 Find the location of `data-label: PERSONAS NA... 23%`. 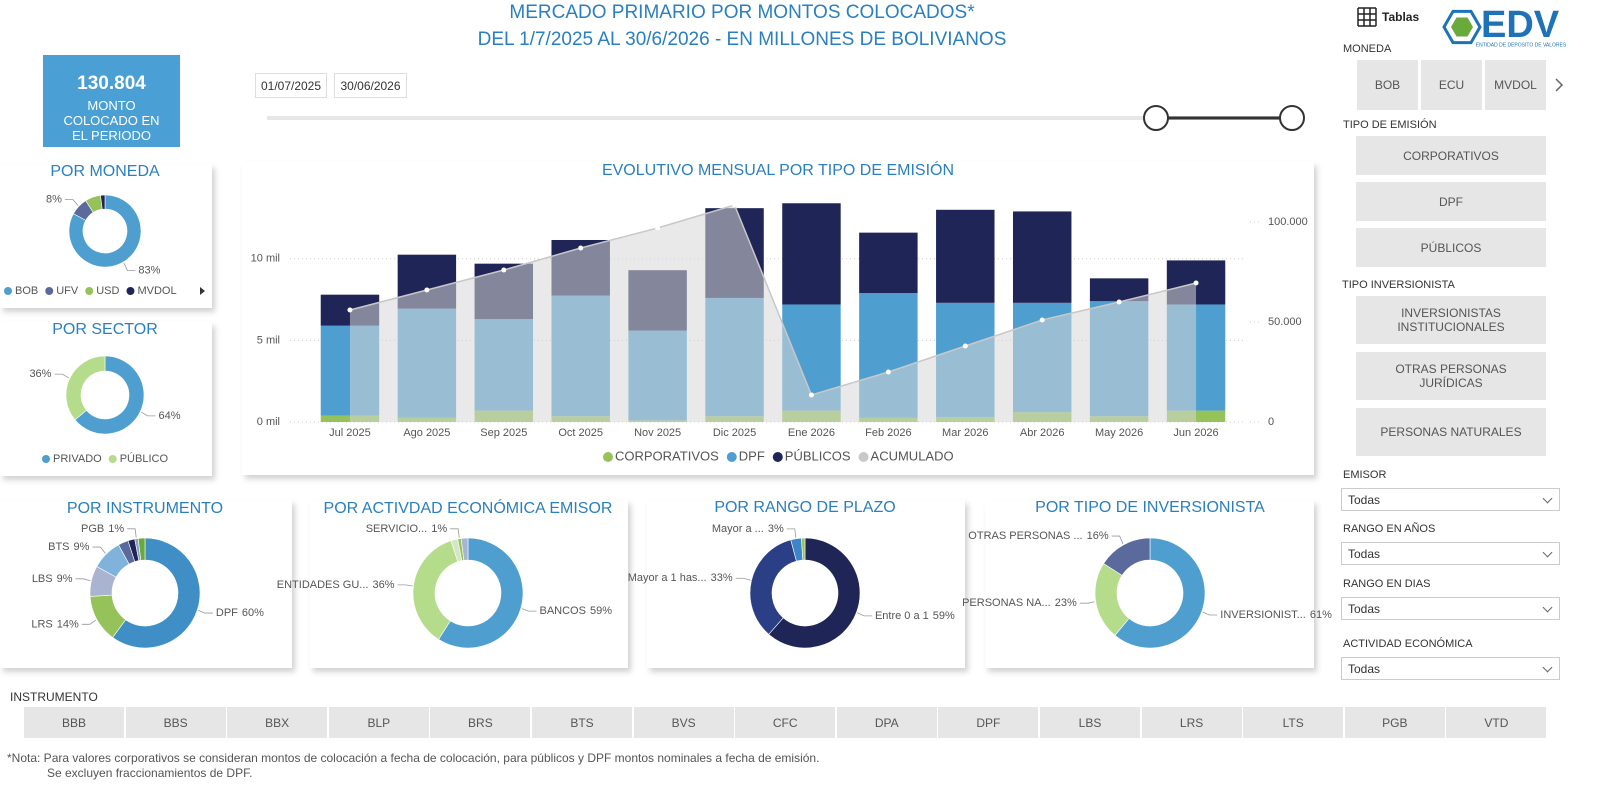

data-label: PERSONAS NA... 23% is located at coordinates (1019, 603).